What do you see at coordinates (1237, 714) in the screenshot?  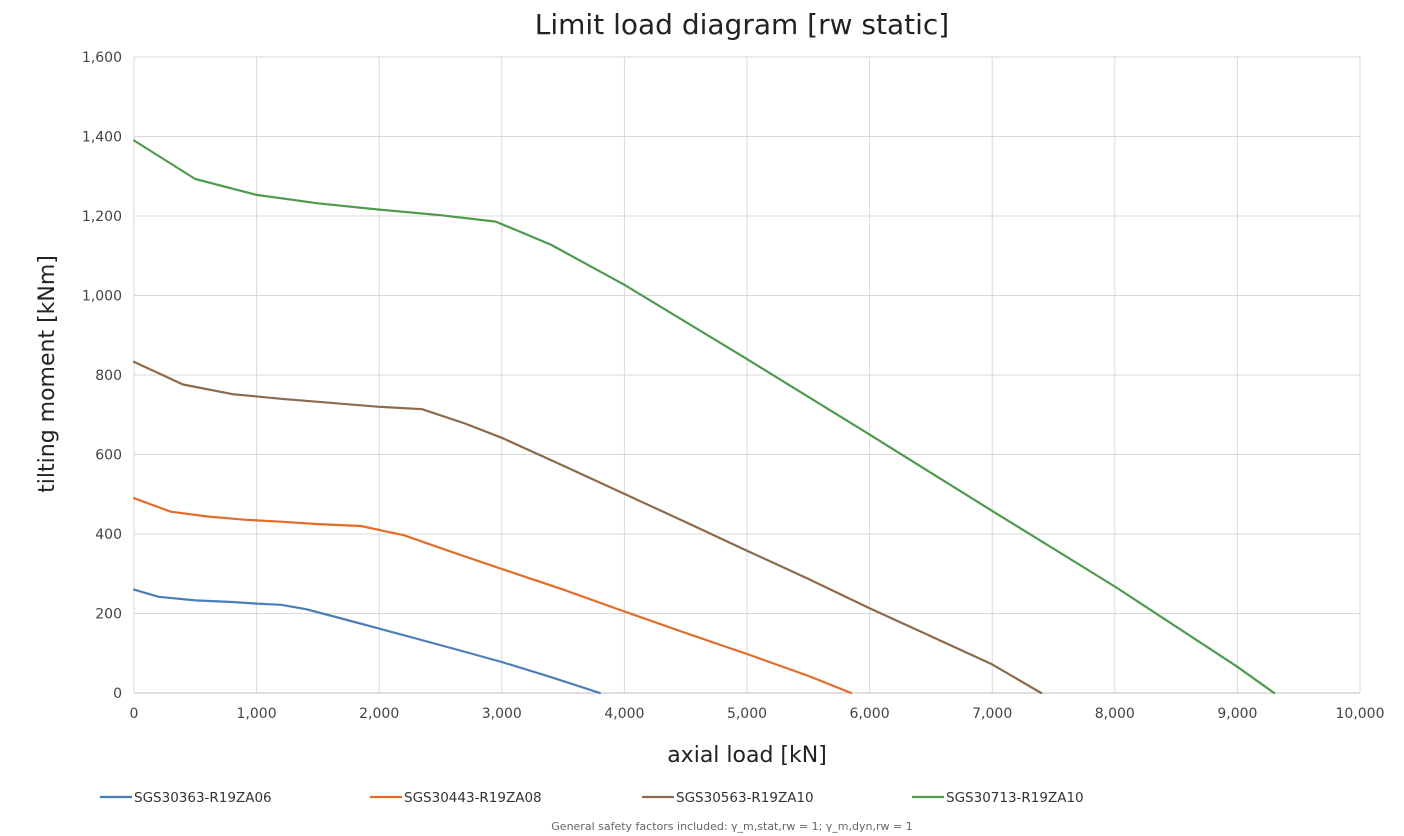 I see `x-tick-label: 9,000` at bounding box center [1237, 714].